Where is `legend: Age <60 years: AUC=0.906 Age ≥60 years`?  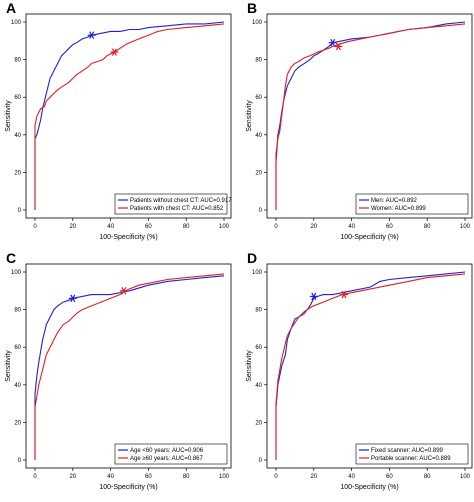 legend: Age <60 years: AUC=0.906 Age ≥60 years is located at coordinates (171, 454).